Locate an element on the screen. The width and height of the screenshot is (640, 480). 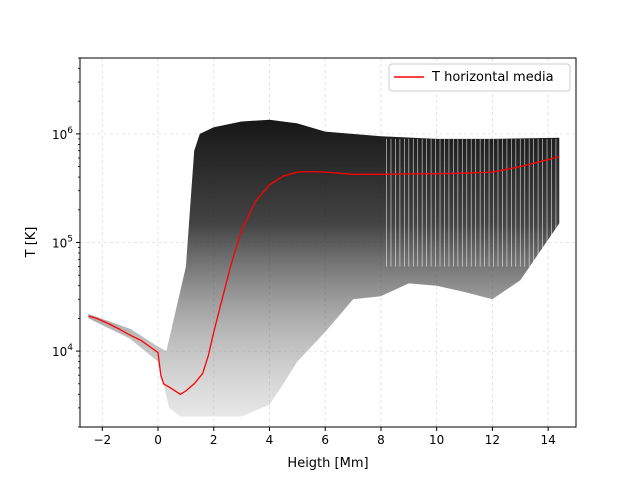
y-tick-label: 10⁶ is located at coordinates (62, 134).